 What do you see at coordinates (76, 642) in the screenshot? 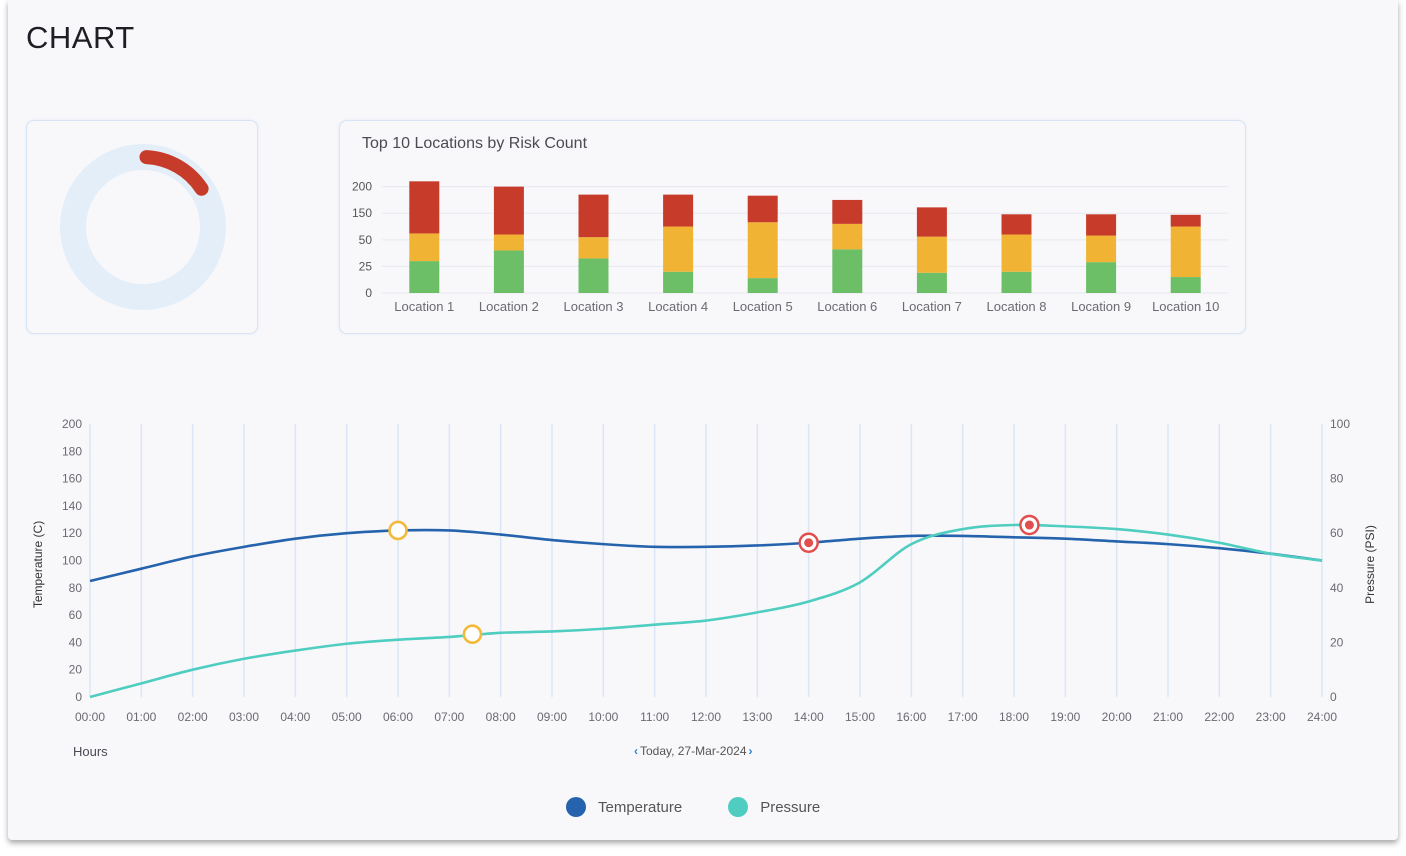
I see `left-y-tick-label: 40` at bounding box center [76, 642].